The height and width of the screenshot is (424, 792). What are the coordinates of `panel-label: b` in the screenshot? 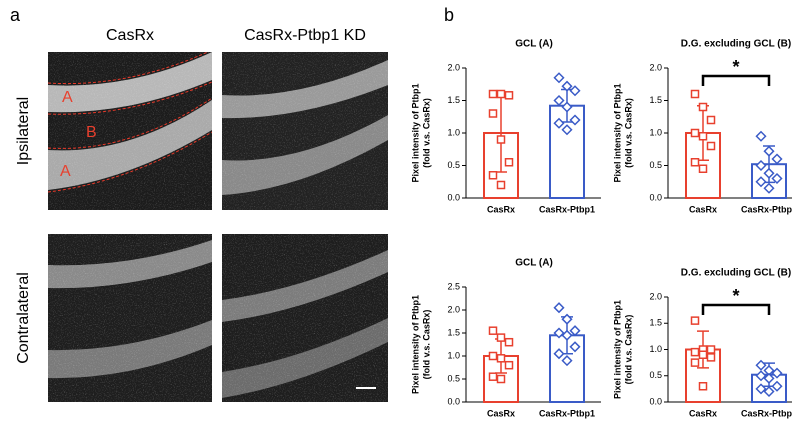 It's located at (449, 15).